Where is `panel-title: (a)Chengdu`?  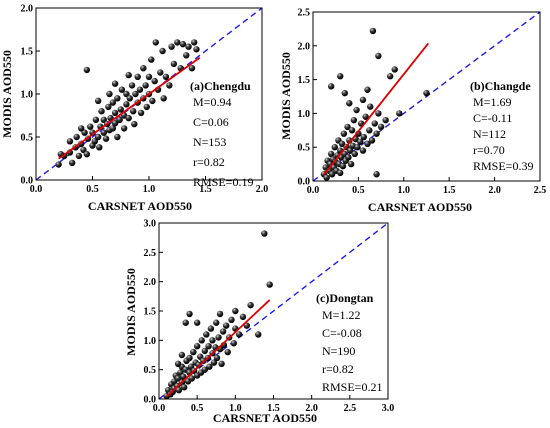 panel-title: (a)Chengdu is located at coordinates (220, 86).